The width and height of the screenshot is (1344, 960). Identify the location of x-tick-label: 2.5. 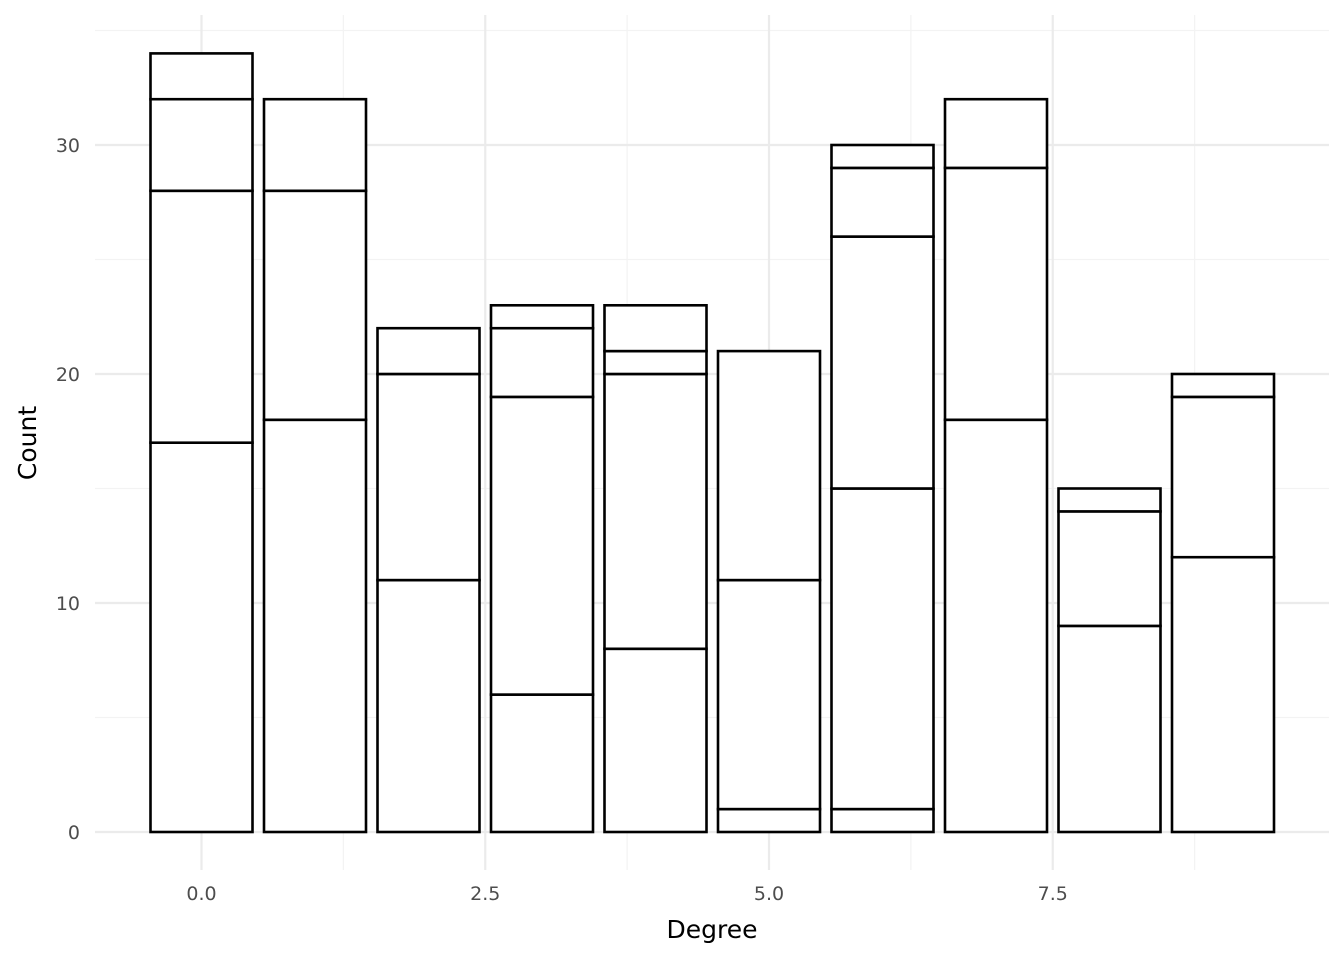
(485, 894).